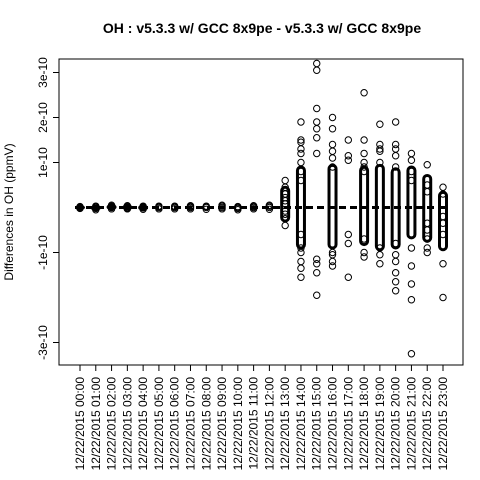  I want to click on x-tick-label: 12/22/2015 23:00, so click(443, 424).